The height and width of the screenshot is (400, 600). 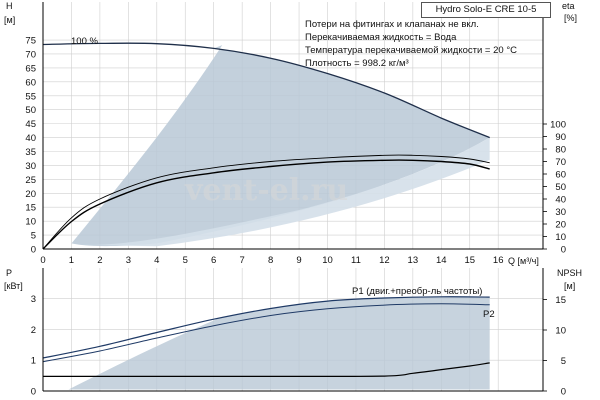 I want to click on x-tick-label: 0, so click(x=42, y=260).